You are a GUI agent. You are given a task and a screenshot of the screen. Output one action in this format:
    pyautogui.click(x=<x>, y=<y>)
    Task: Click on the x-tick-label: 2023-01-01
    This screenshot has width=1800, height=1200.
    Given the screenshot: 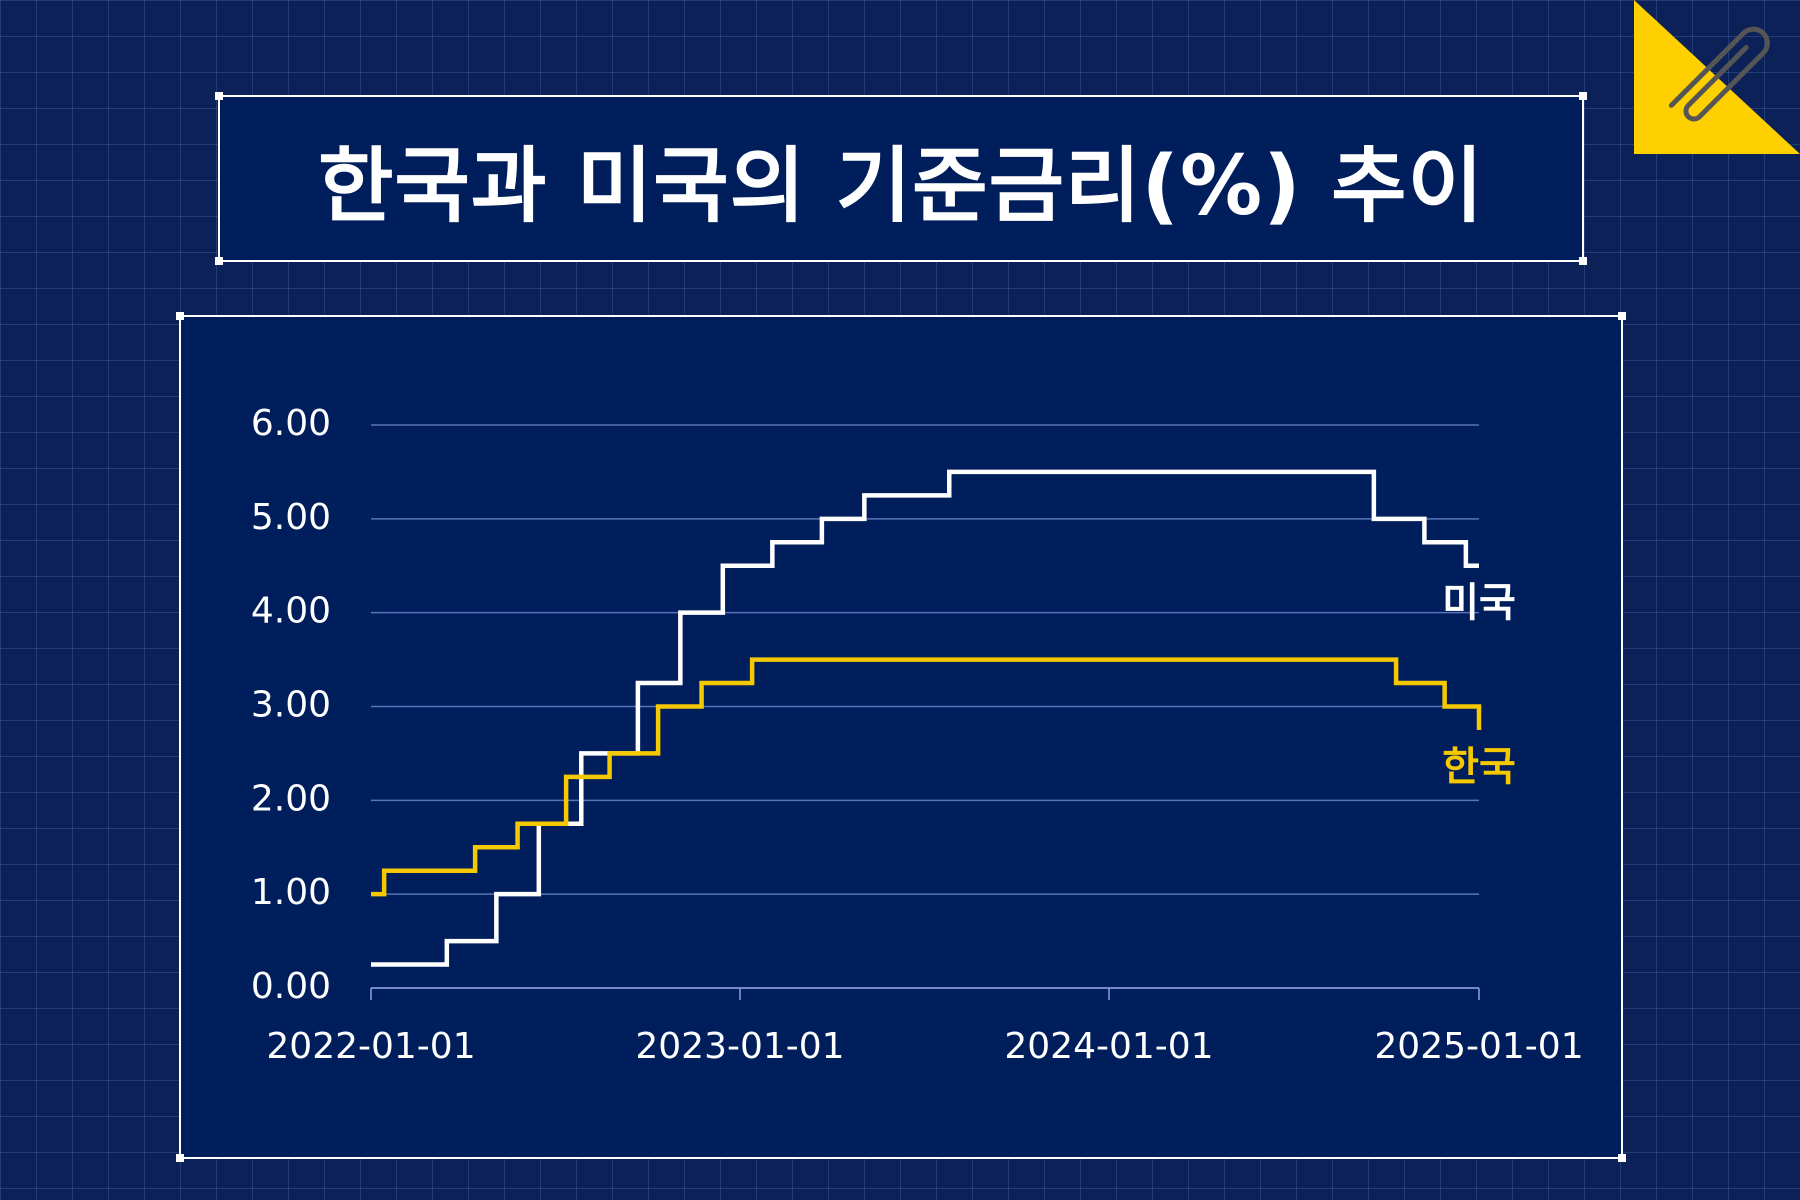 What is the action you would take?
    pyautogui.click(x=739, y=1046)
    